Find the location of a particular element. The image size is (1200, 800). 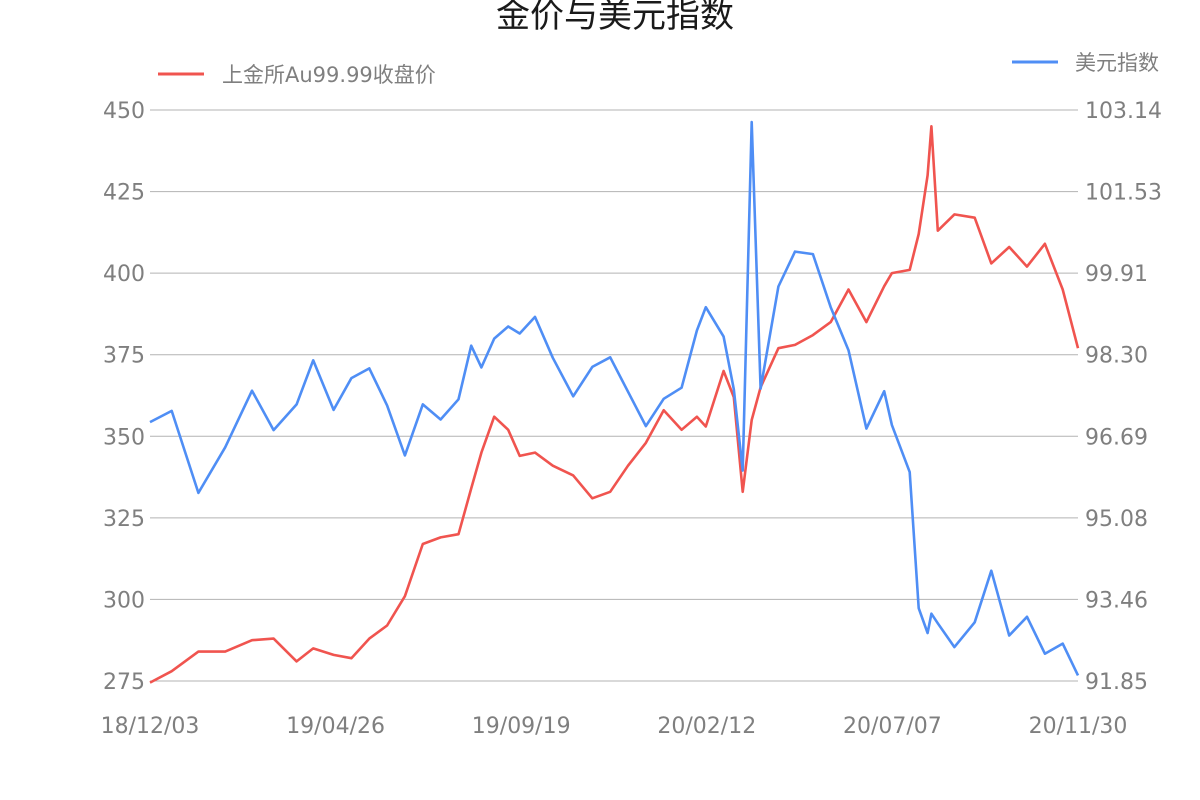

right-tick-label: 98.30 is located at coordinates (1116, 356).